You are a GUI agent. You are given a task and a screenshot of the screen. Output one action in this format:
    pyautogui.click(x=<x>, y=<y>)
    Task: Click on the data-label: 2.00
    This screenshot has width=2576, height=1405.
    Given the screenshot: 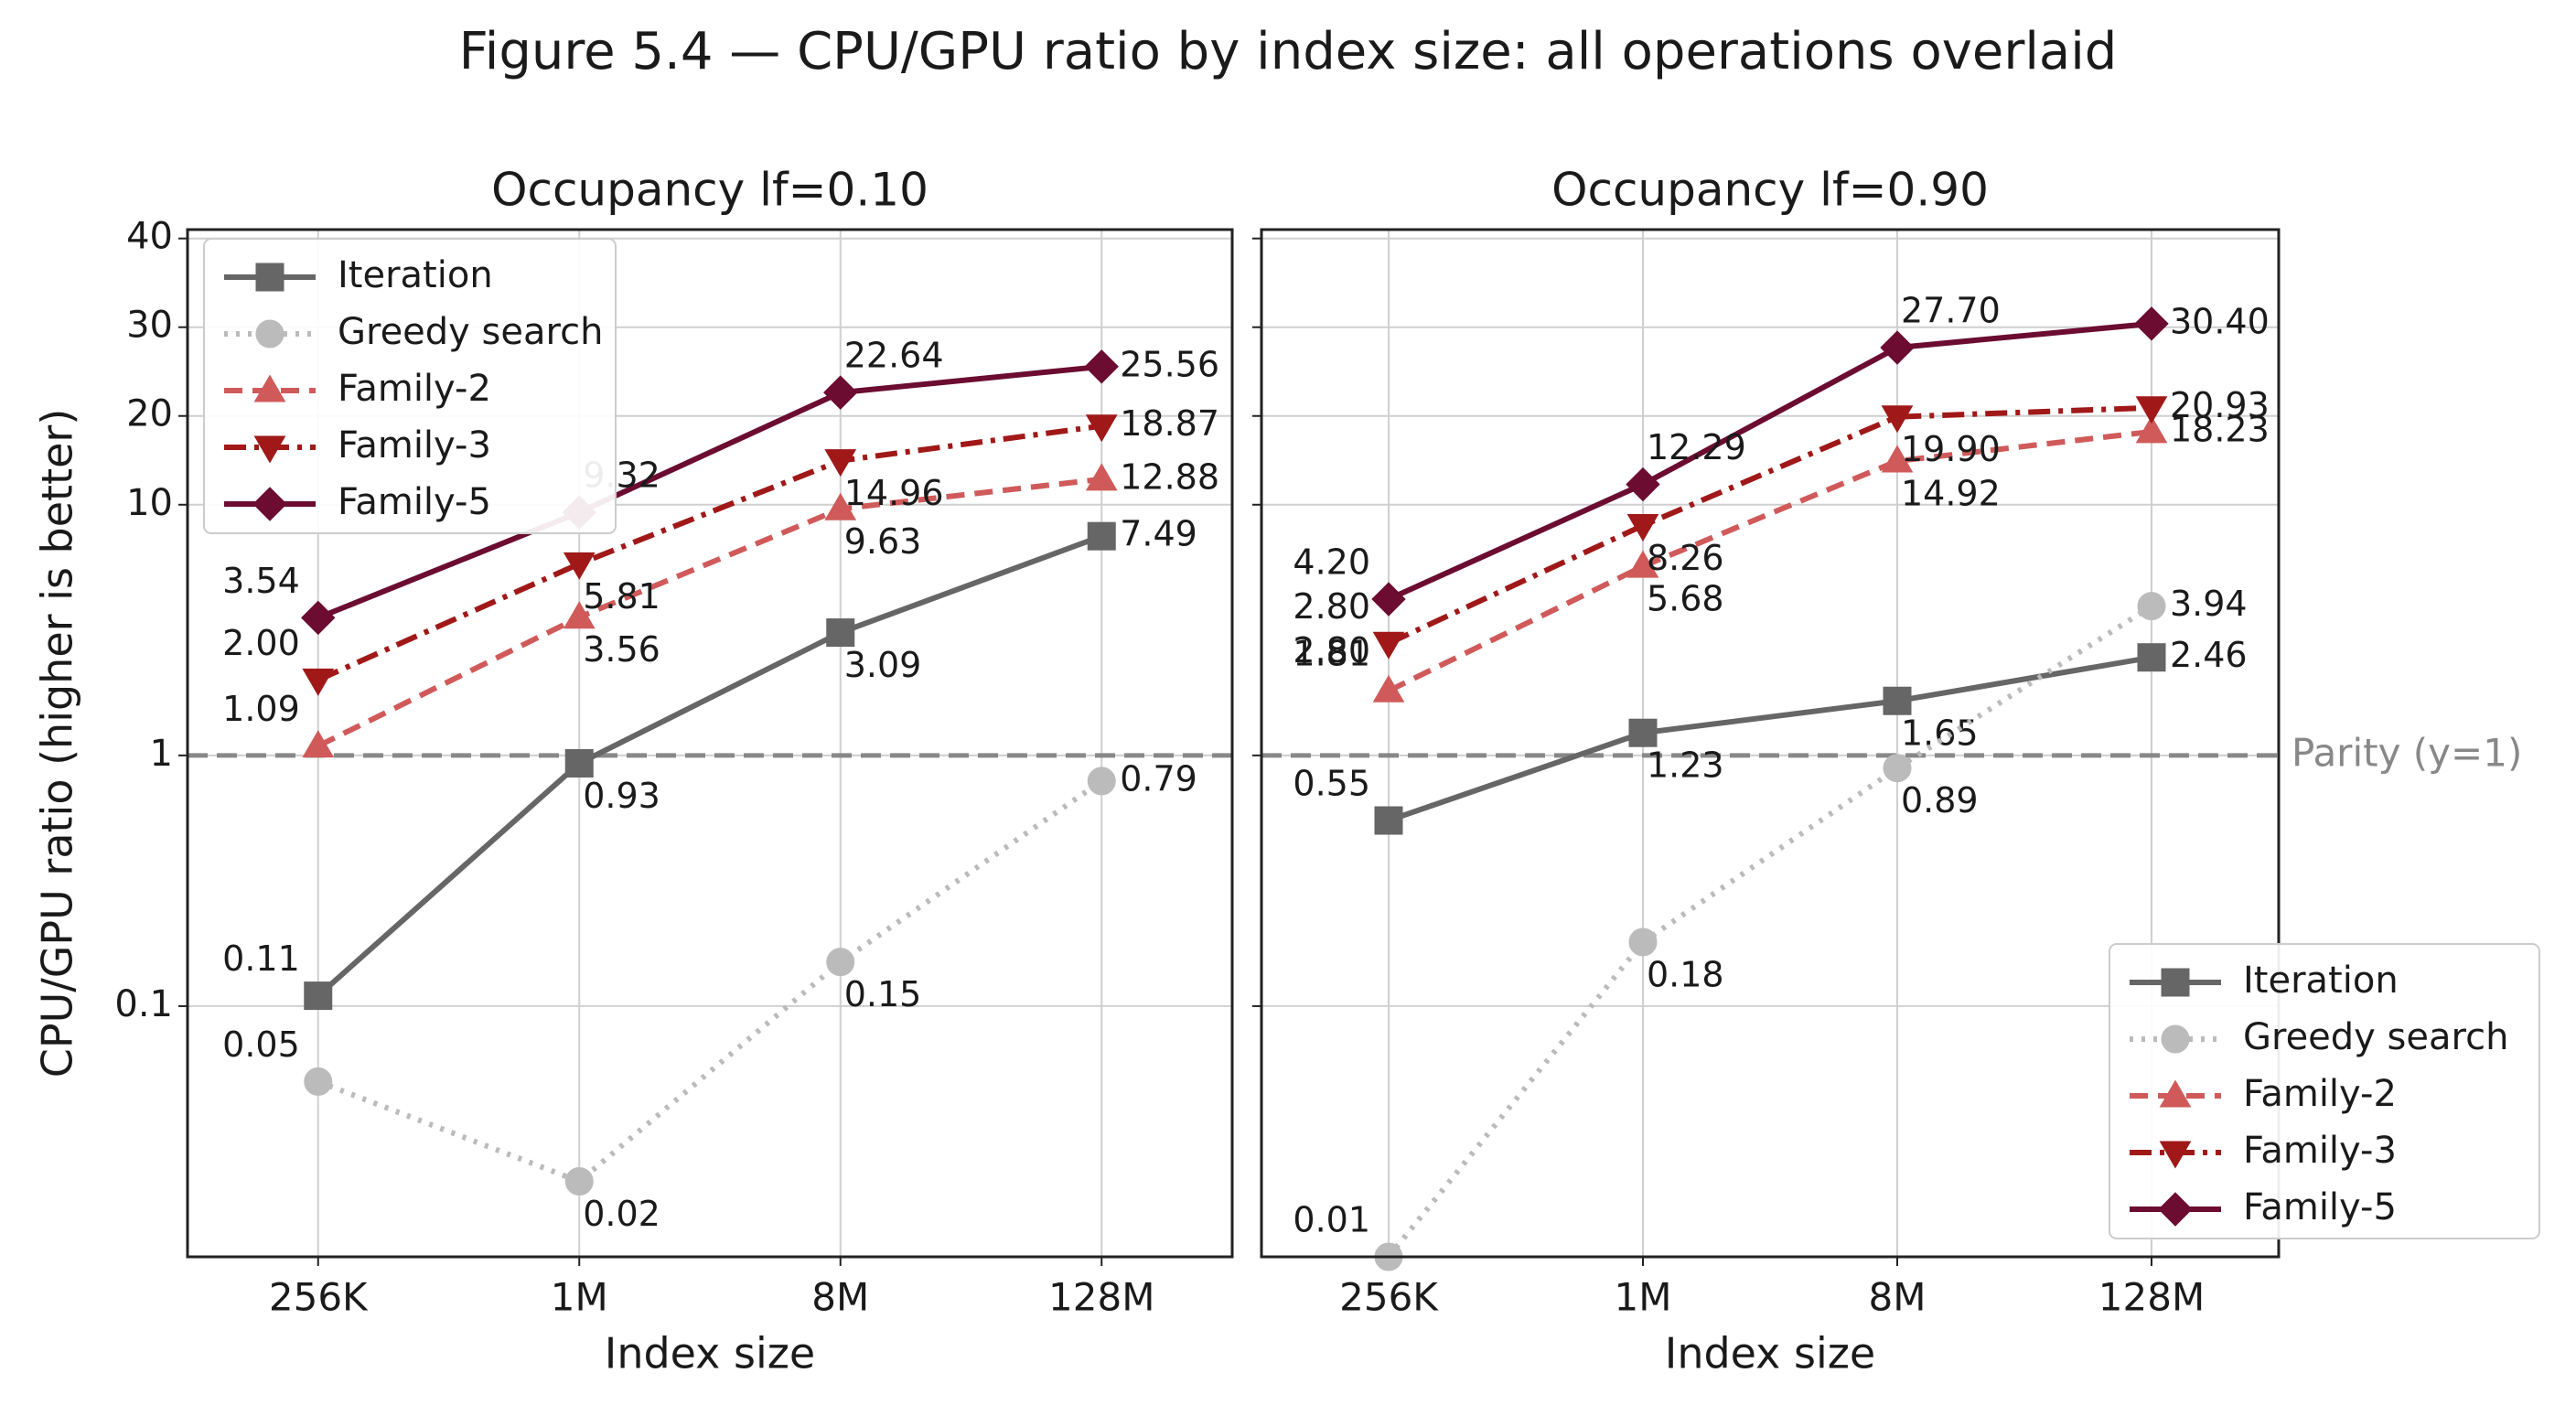 What is the action you would take?
    pyautogui.click(x=261, y=643)
    